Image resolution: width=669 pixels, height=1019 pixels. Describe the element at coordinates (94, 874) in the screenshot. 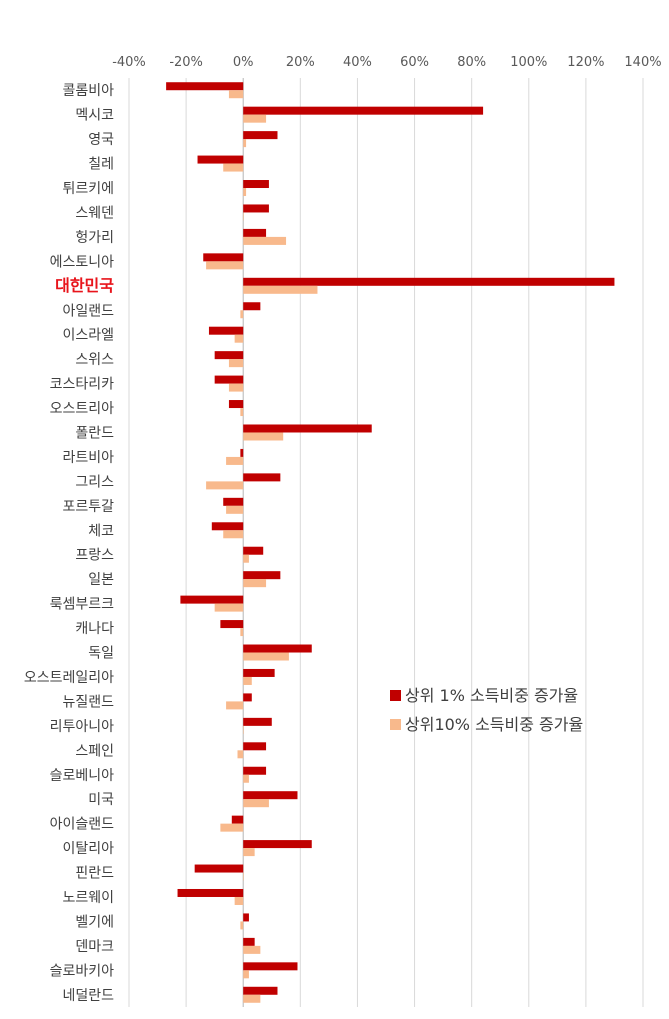

I see `category-label: 핀란드` at that location.